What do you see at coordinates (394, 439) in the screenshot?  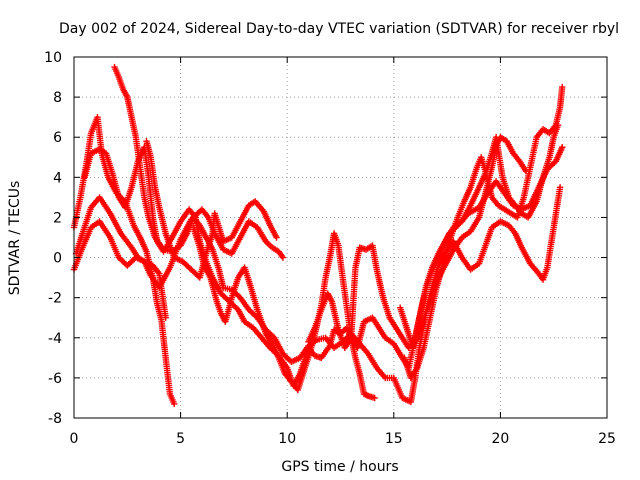 I see `x-tick-label: 15` at bounding box center [394, 439].